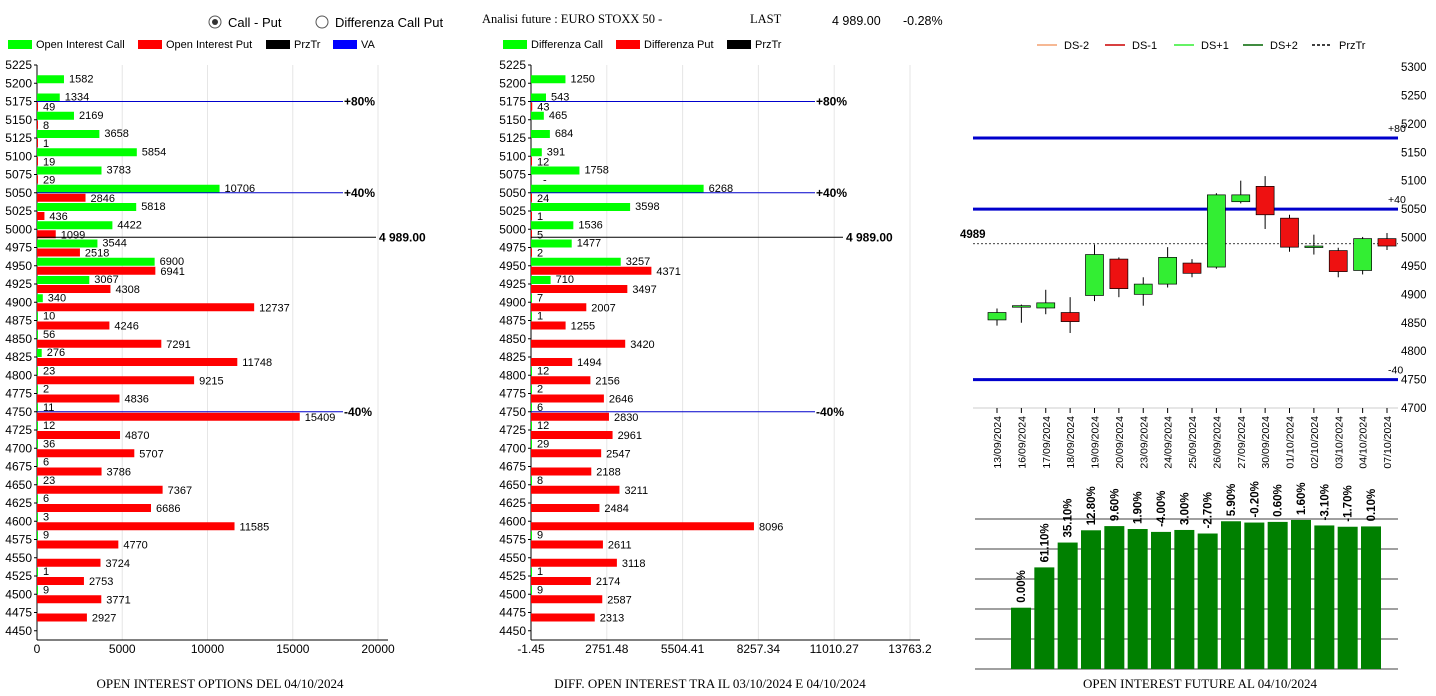 This screenshot has height=696, width=1436. Describe the element at coordinates (869, 237) in the screenshot. I see `przTr-label: 4 989.00` at that location.